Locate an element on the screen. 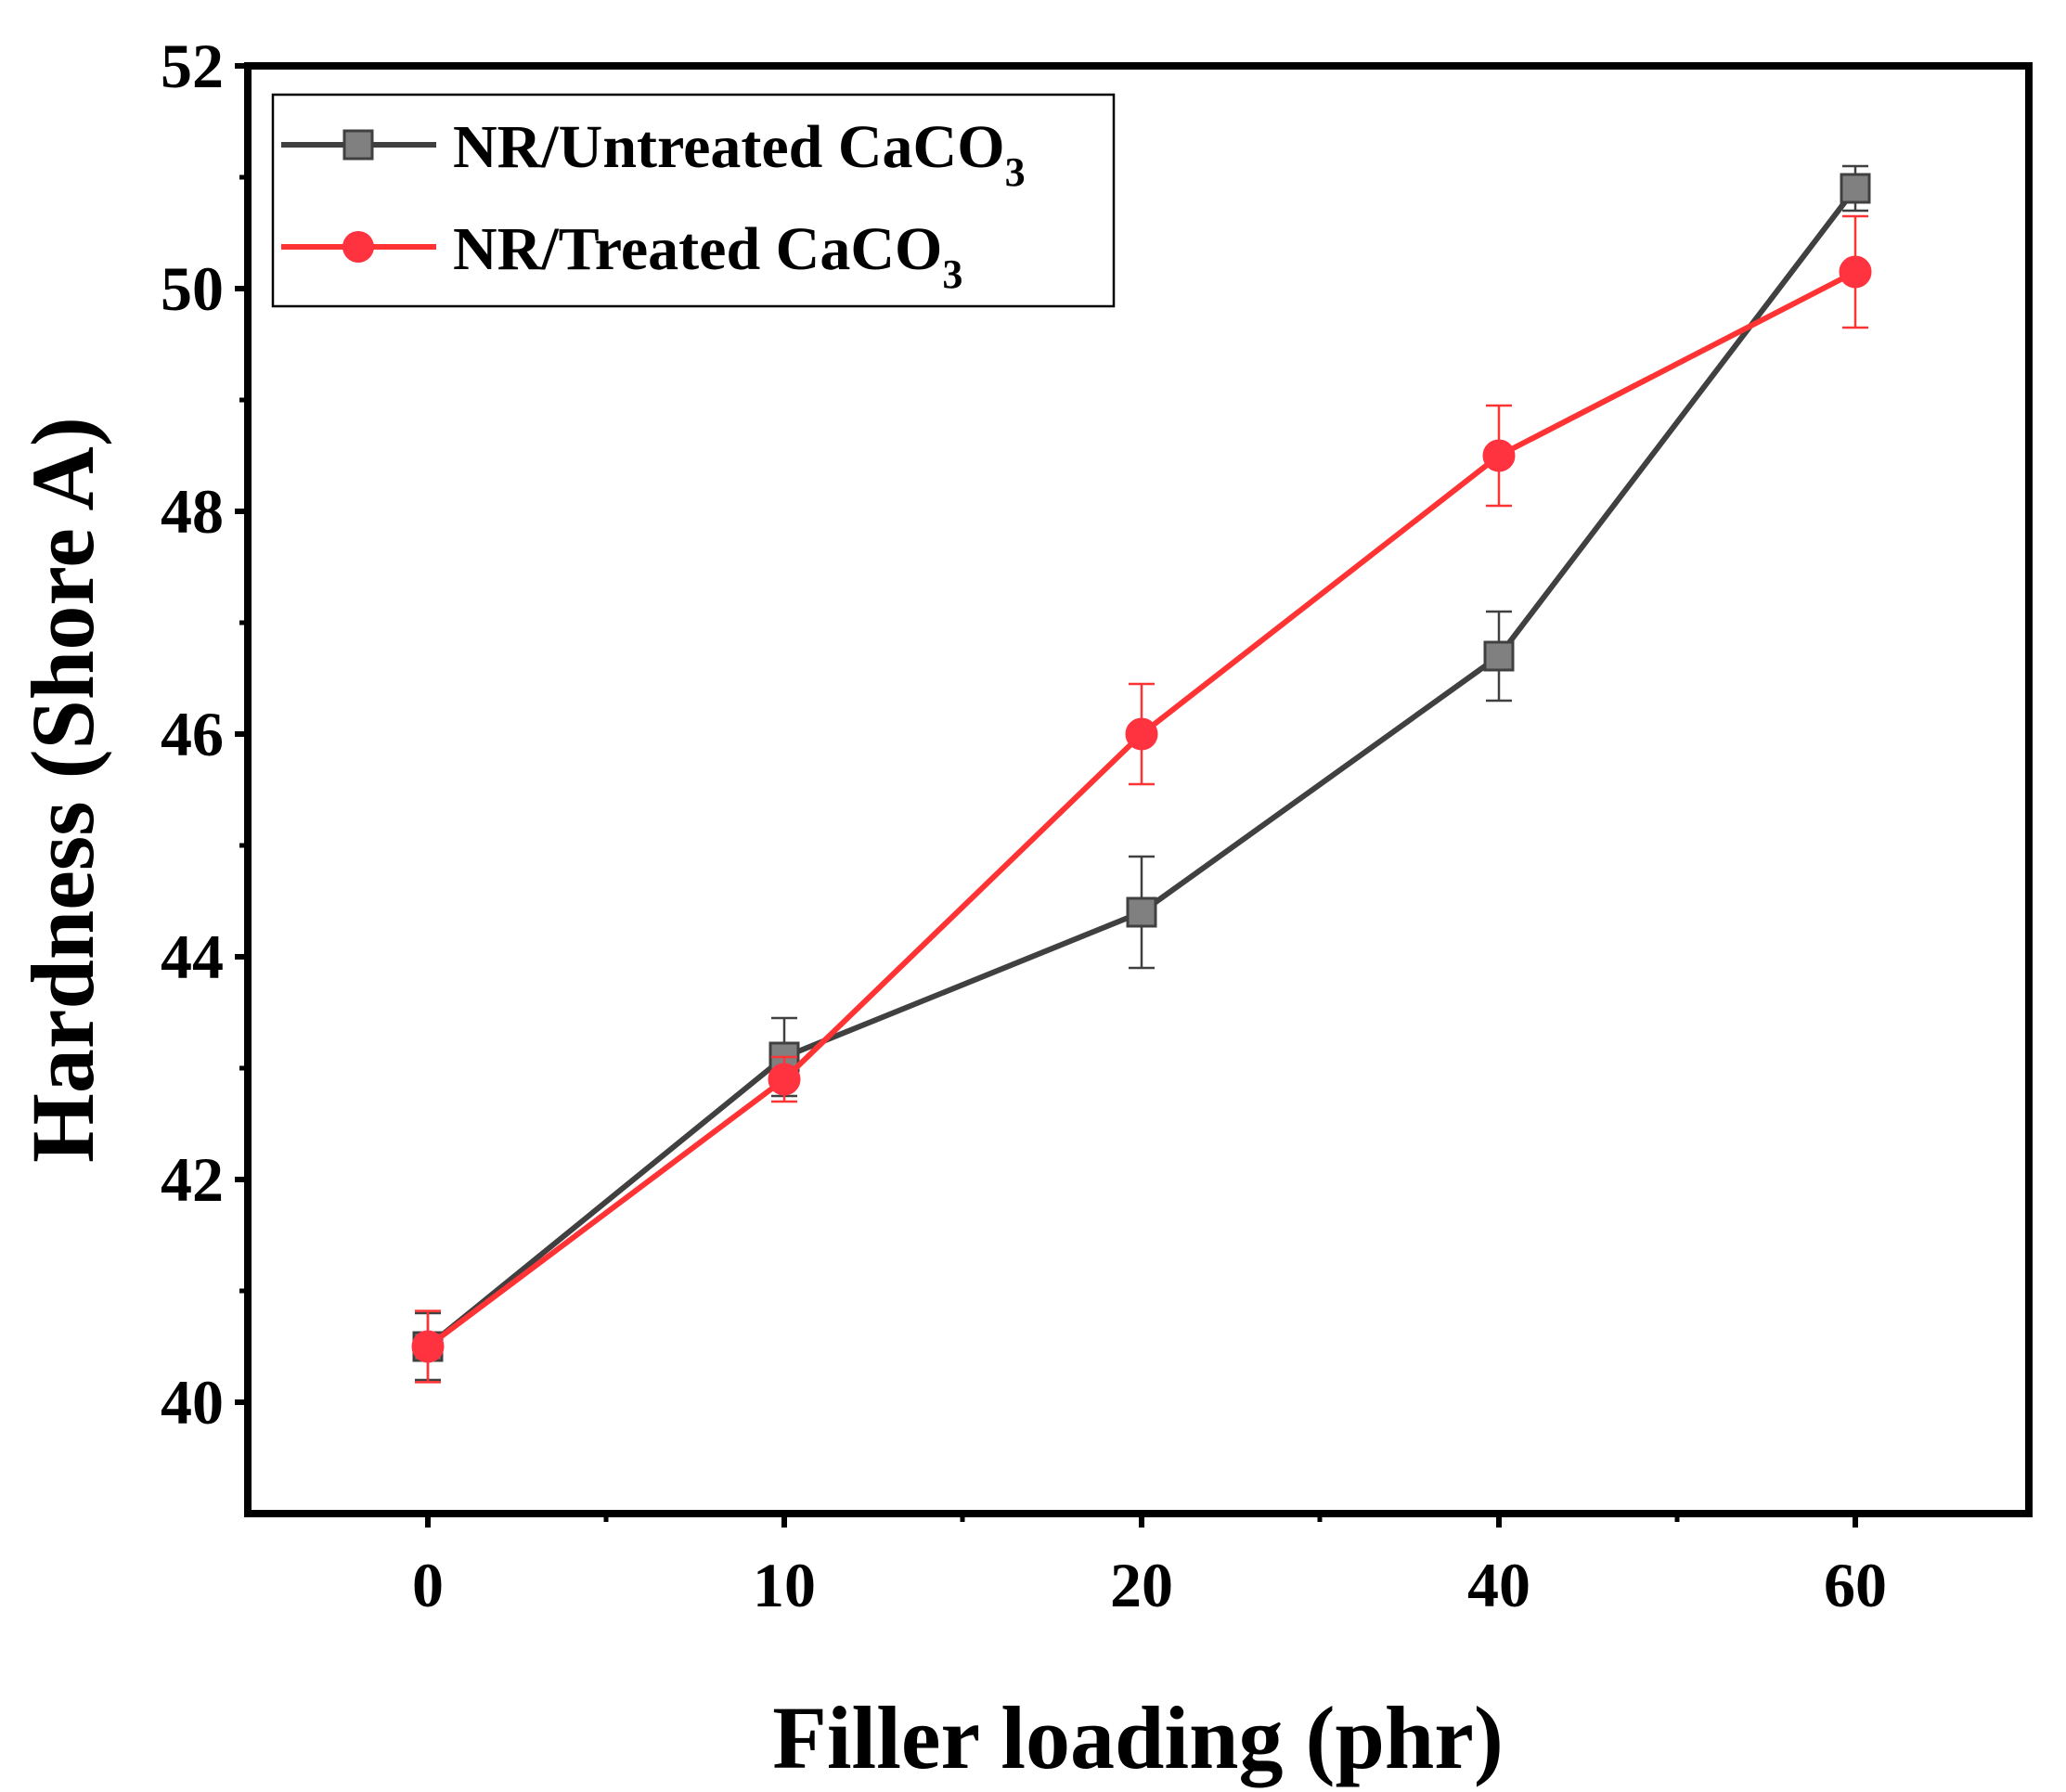 Image resolution: width=2066 pixels, height=1792 pixels. x-tick-label: 60 is located at coordinates (1855, 1585).